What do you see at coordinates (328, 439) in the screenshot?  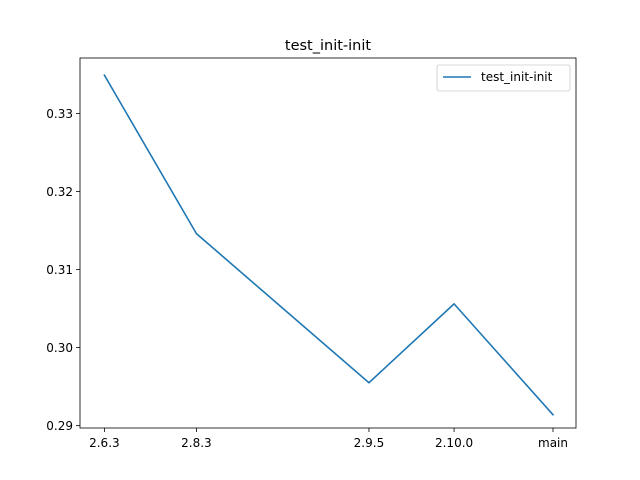 I see `x-axis-ticks: 2.6.3 2.8.3 2.9.5 2.10.0 main` at bounding box center [328, 439].